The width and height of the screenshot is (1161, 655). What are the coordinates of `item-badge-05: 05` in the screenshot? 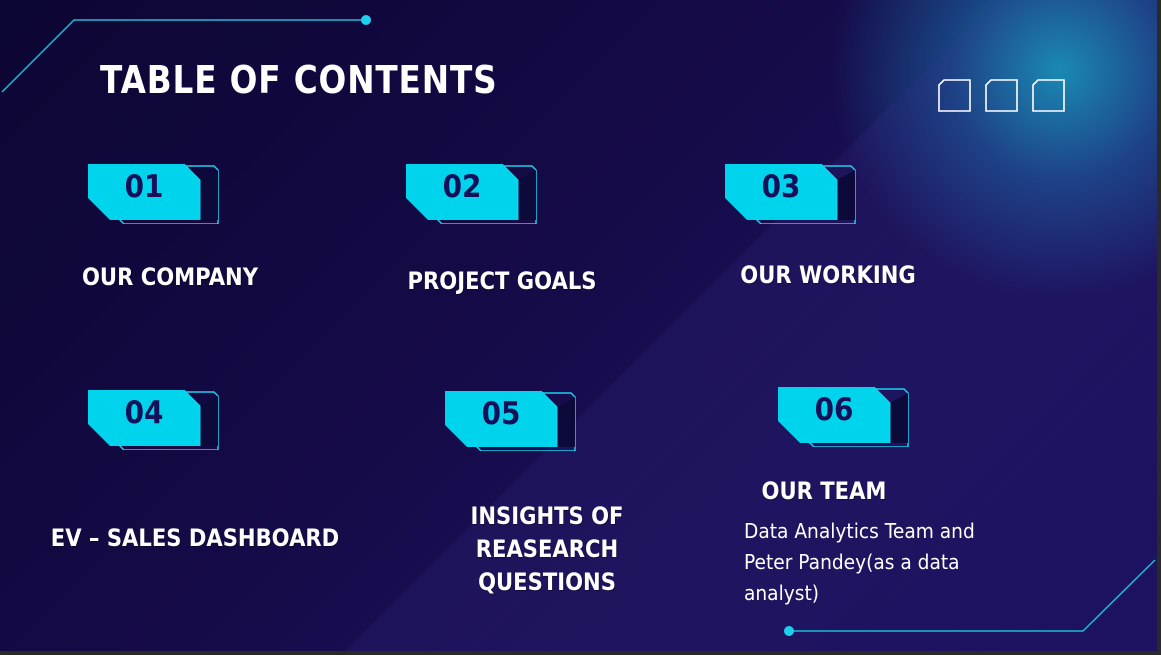 It's located at (511, 420).